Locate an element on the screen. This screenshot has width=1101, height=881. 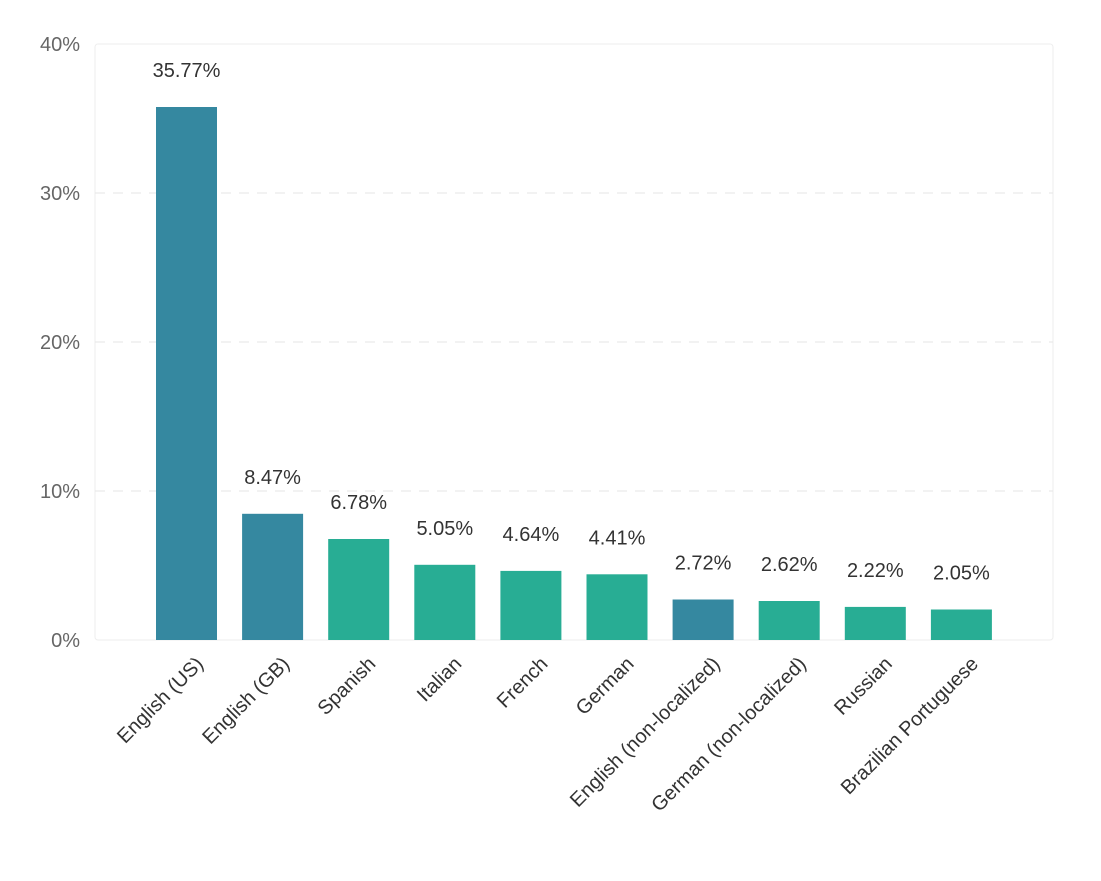
data-label: 8.47% is located at coordinates (272, 478).